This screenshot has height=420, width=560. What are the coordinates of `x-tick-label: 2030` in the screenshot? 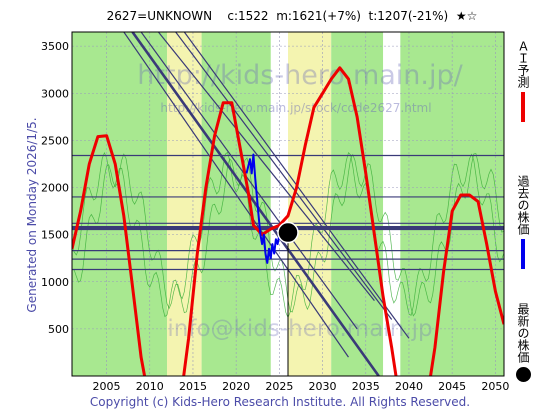 It's located at (323, 386).